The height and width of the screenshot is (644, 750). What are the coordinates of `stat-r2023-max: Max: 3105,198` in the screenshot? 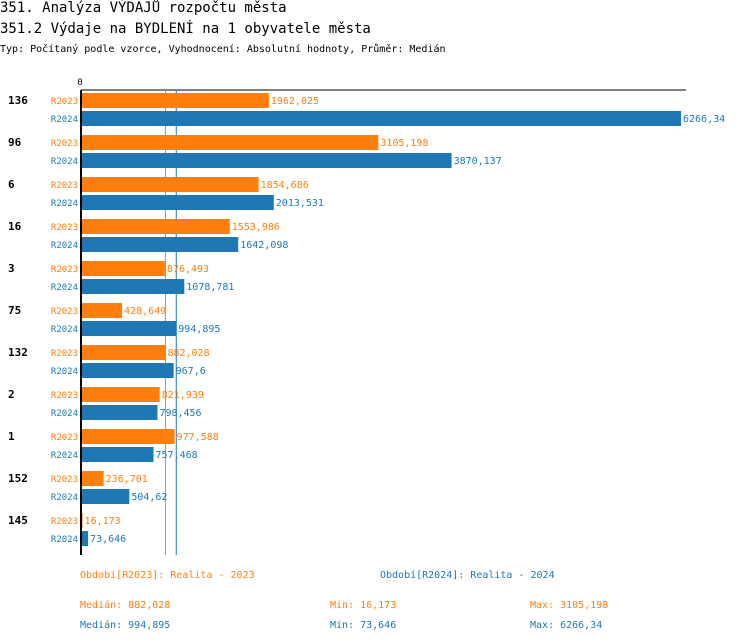 It's located at (569, 605).